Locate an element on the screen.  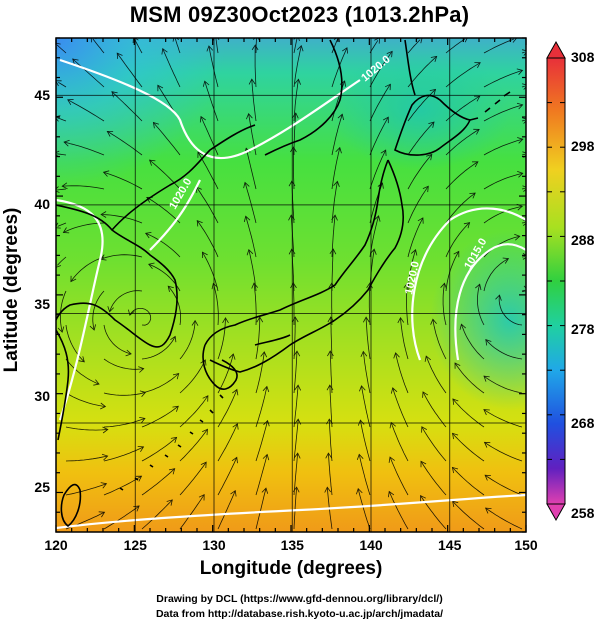
coast-hokkaido is located at coordinates (433, 125).